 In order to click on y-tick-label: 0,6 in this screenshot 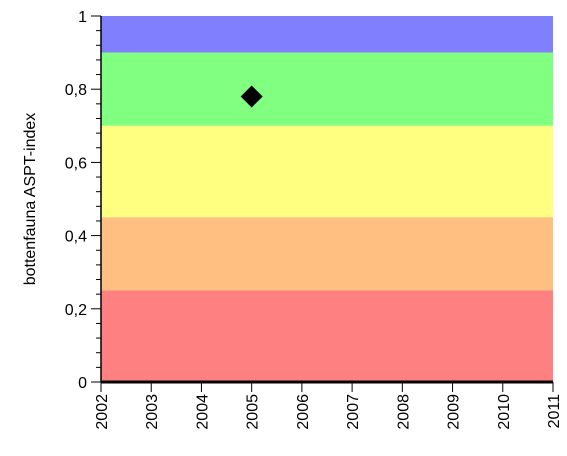, I will do `click(76, 163)`.